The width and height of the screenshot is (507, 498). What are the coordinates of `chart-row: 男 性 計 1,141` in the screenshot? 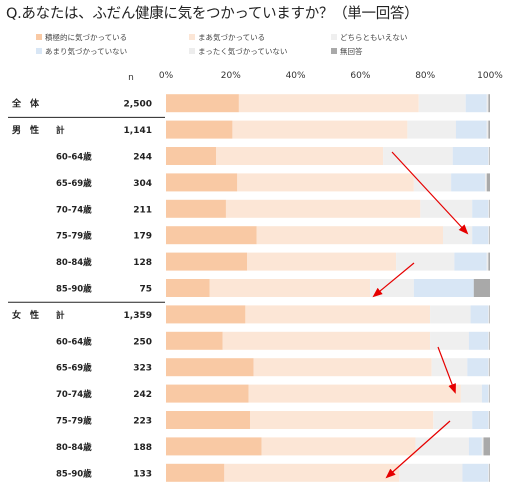 It's located at (251, 129).